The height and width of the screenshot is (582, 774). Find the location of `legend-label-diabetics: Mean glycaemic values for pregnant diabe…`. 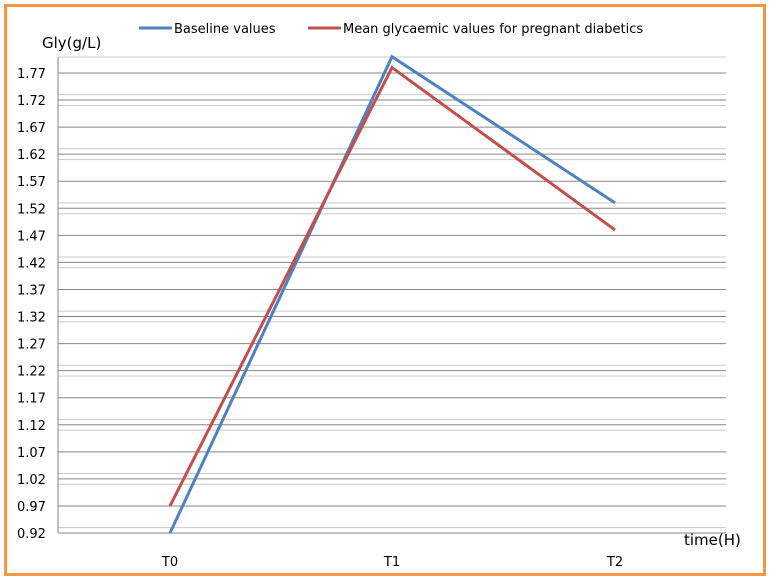

legend-label-diabetics: Mean glycaemic values for pregnant diabe… is located at coordinates (493, 29).